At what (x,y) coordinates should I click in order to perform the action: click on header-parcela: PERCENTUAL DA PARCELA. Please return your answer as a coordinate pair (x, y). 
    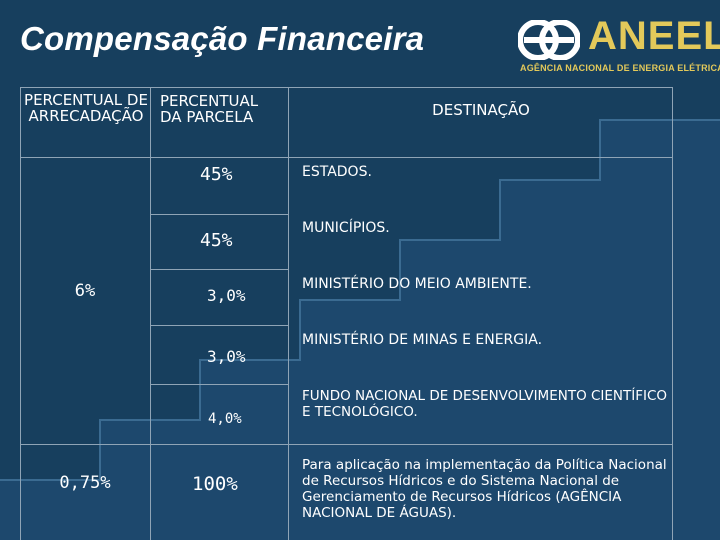
    Looking at the image, I should click on (209, 109).